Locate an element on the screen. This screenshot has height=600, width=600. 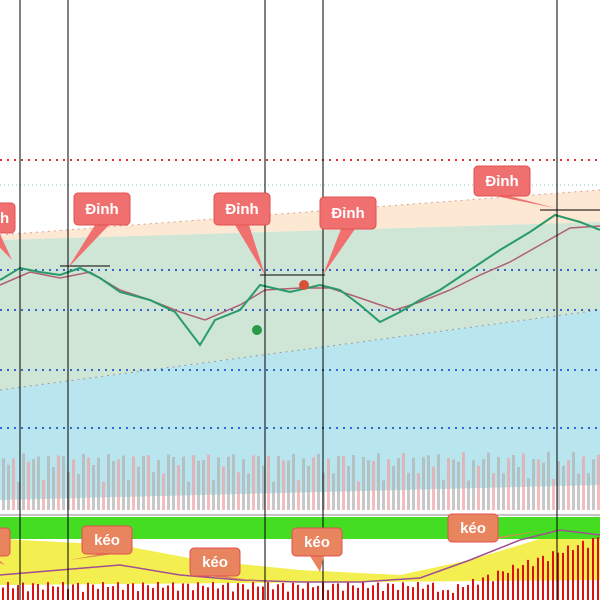
peach-band is located at coordinates (300, 215).